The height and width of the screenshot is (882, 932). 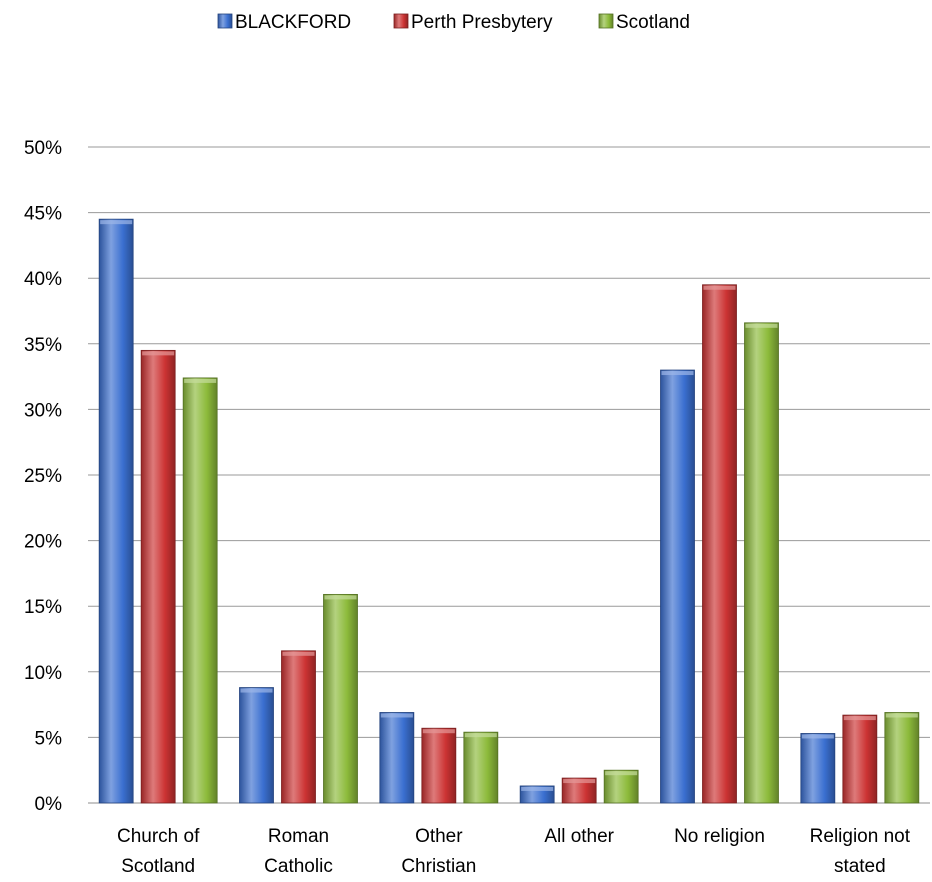 I want to click on y-tick-label: 45%, so click(x=43, y=214).